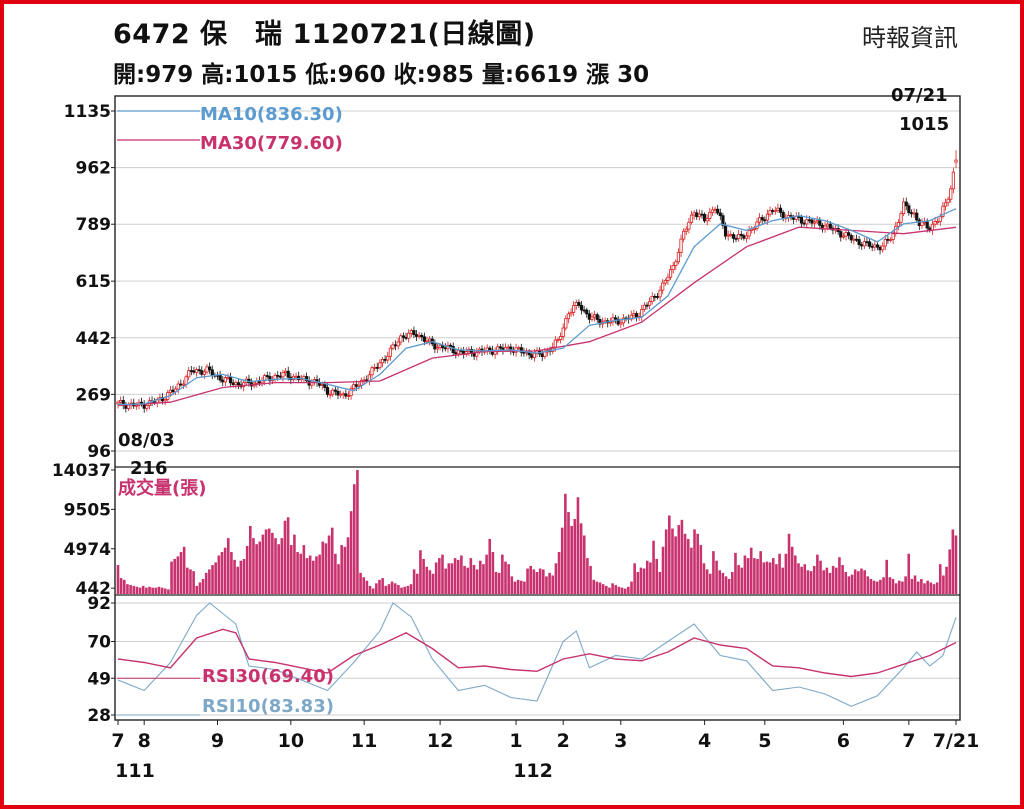 This screenshot has width=1024, height=809. Describe the element at coordinates (271, 114) in the screenshot. I see `ma10-legend: MA10(836.30)` at that location.